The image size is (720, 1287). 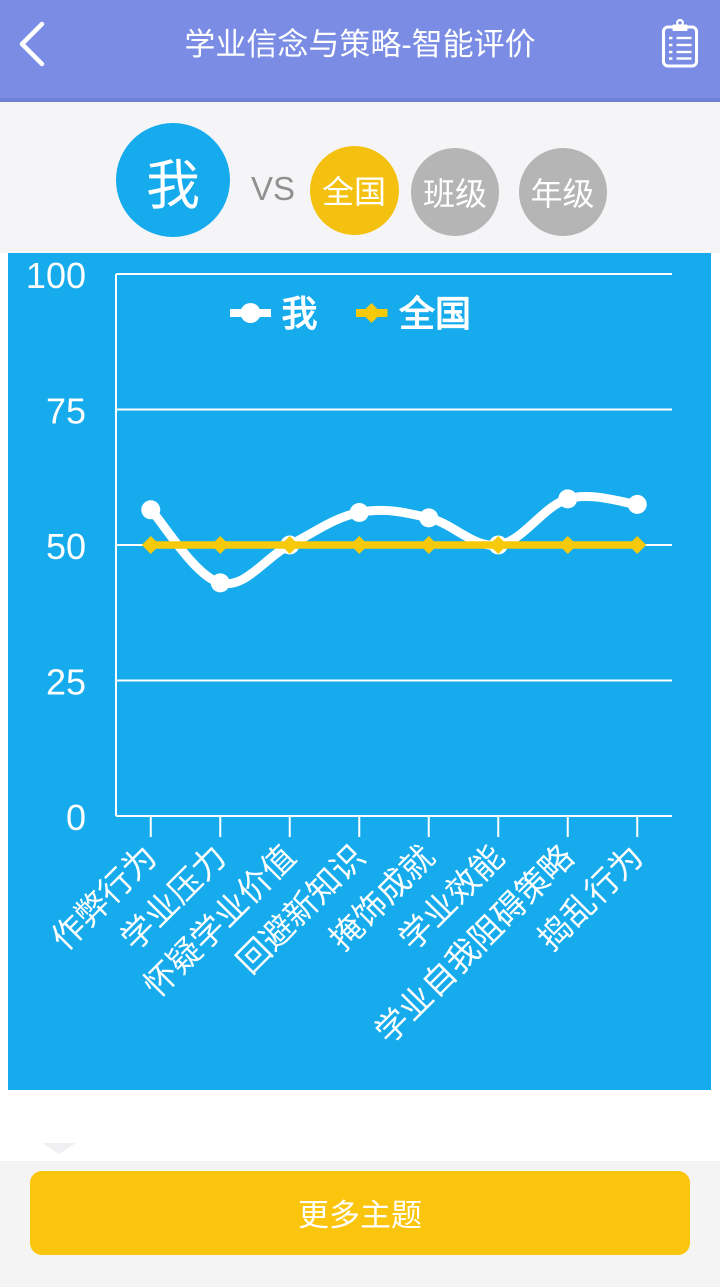 I want to click on svg-text: 我, so click(x=300, y=313).